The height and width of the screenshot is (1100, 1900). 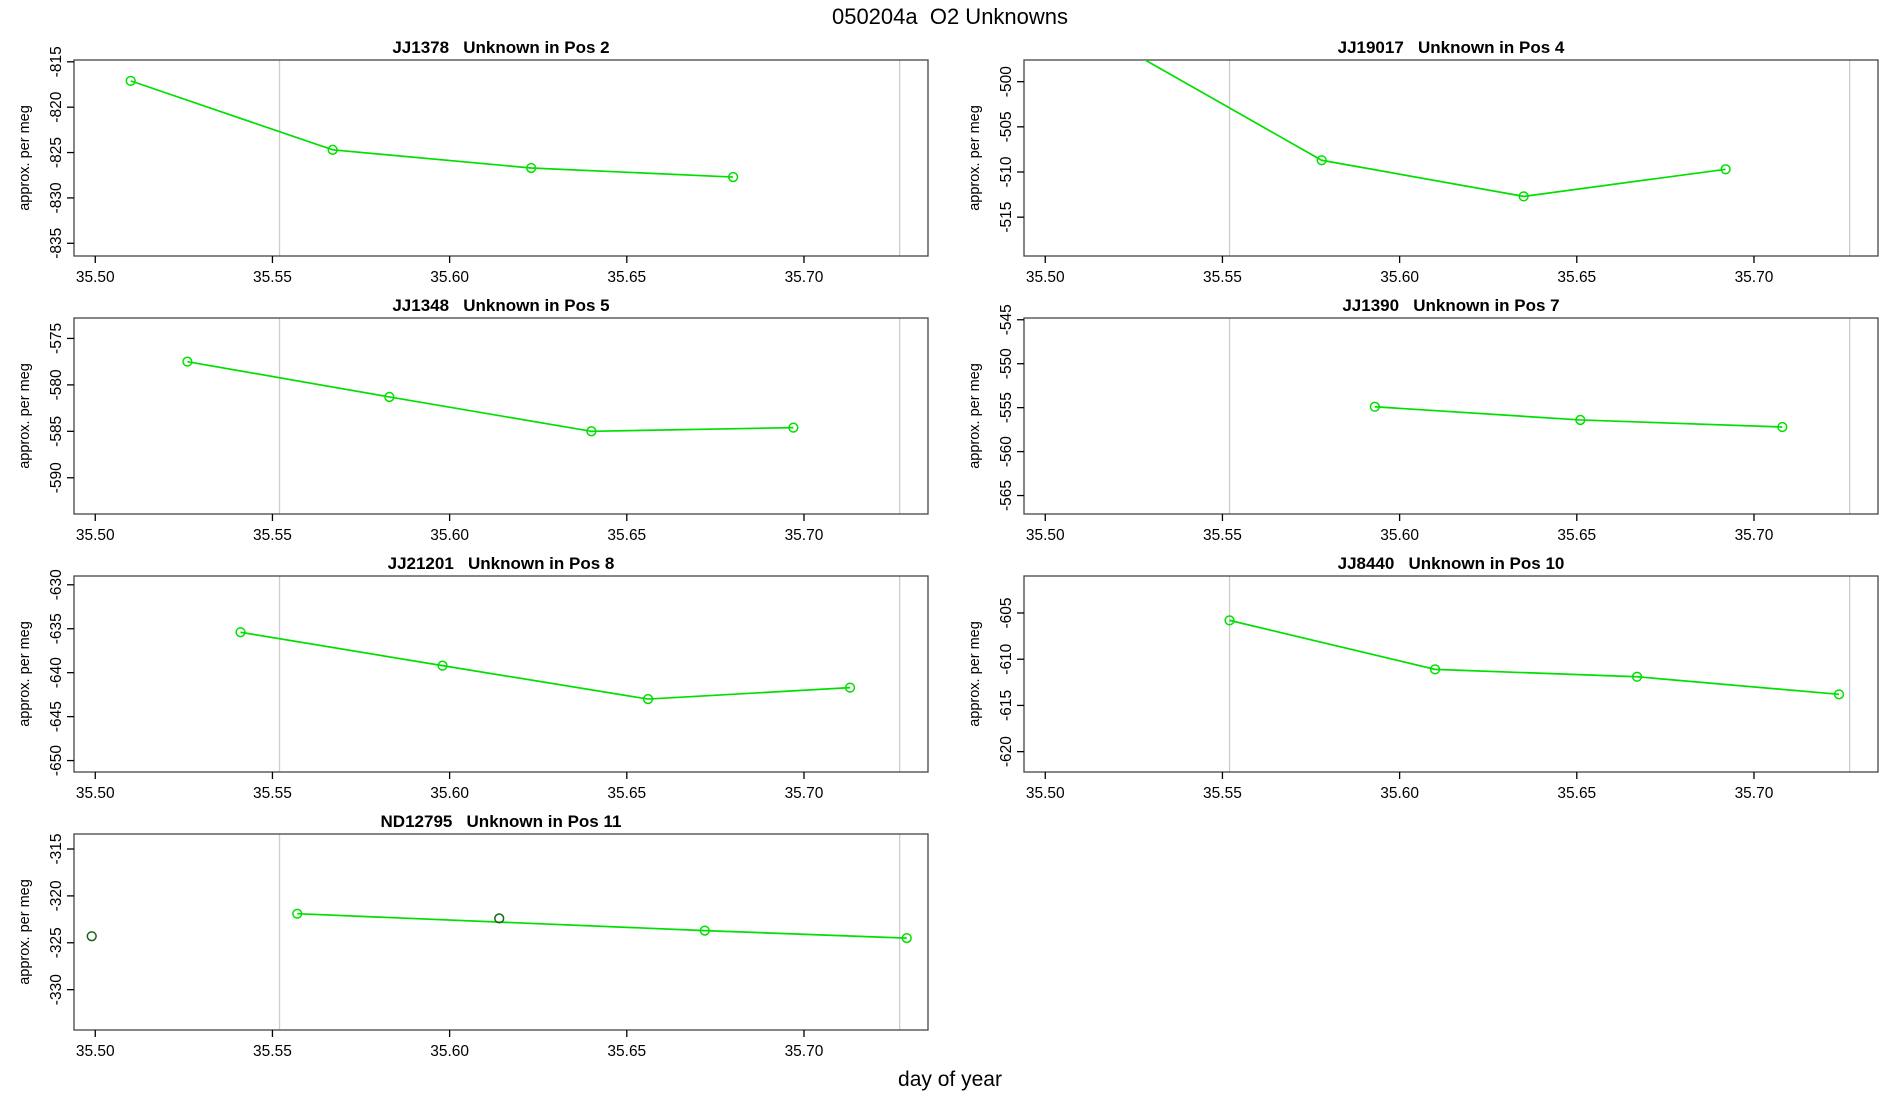 I want to click on y-tick-label: -325, so click(x=56, y=942).